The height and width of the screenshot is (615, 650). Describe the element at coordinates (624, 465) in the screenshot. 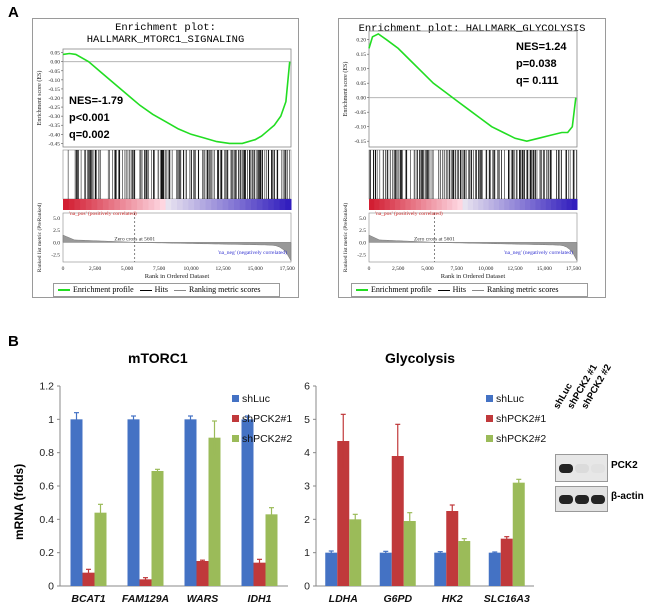

I see `wb-band-pck2: PCK2` at that location.